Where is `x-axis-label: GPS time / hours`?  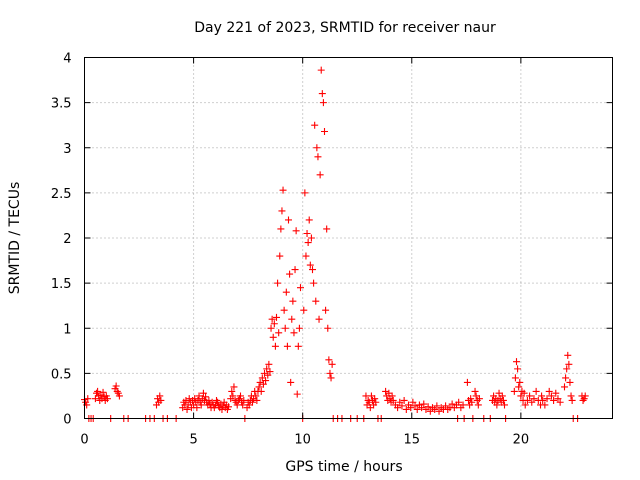 x-axis-label: GPS time / hours is located at coordinates (343, 467).